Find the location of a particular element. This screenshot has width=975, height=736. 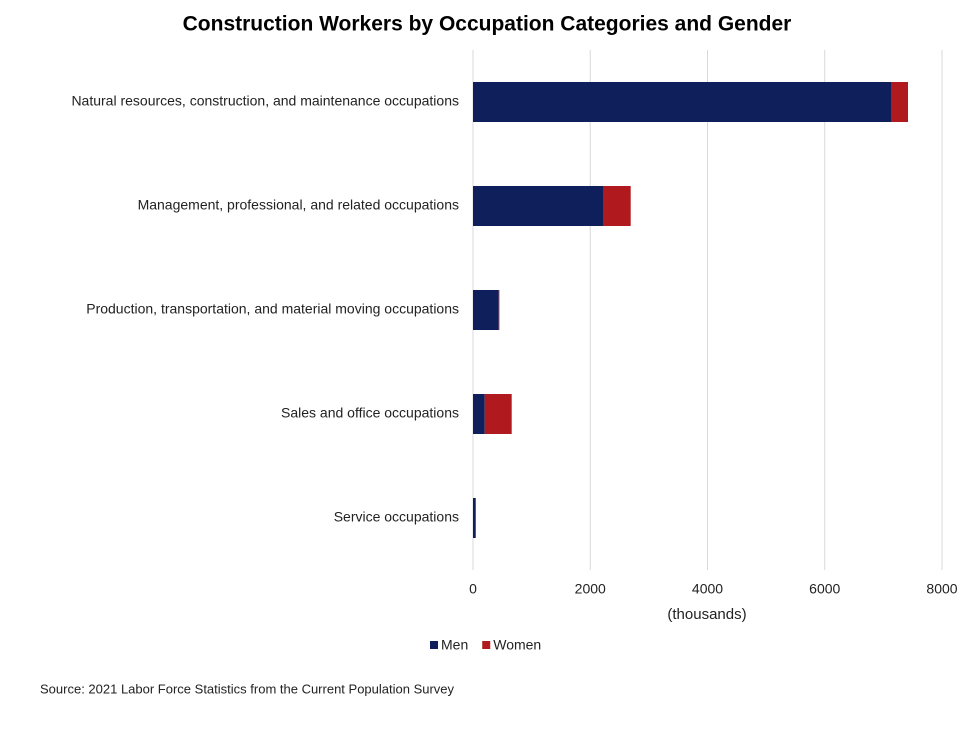

x-tick-label: 6000 is located at coordinates (824, 589).